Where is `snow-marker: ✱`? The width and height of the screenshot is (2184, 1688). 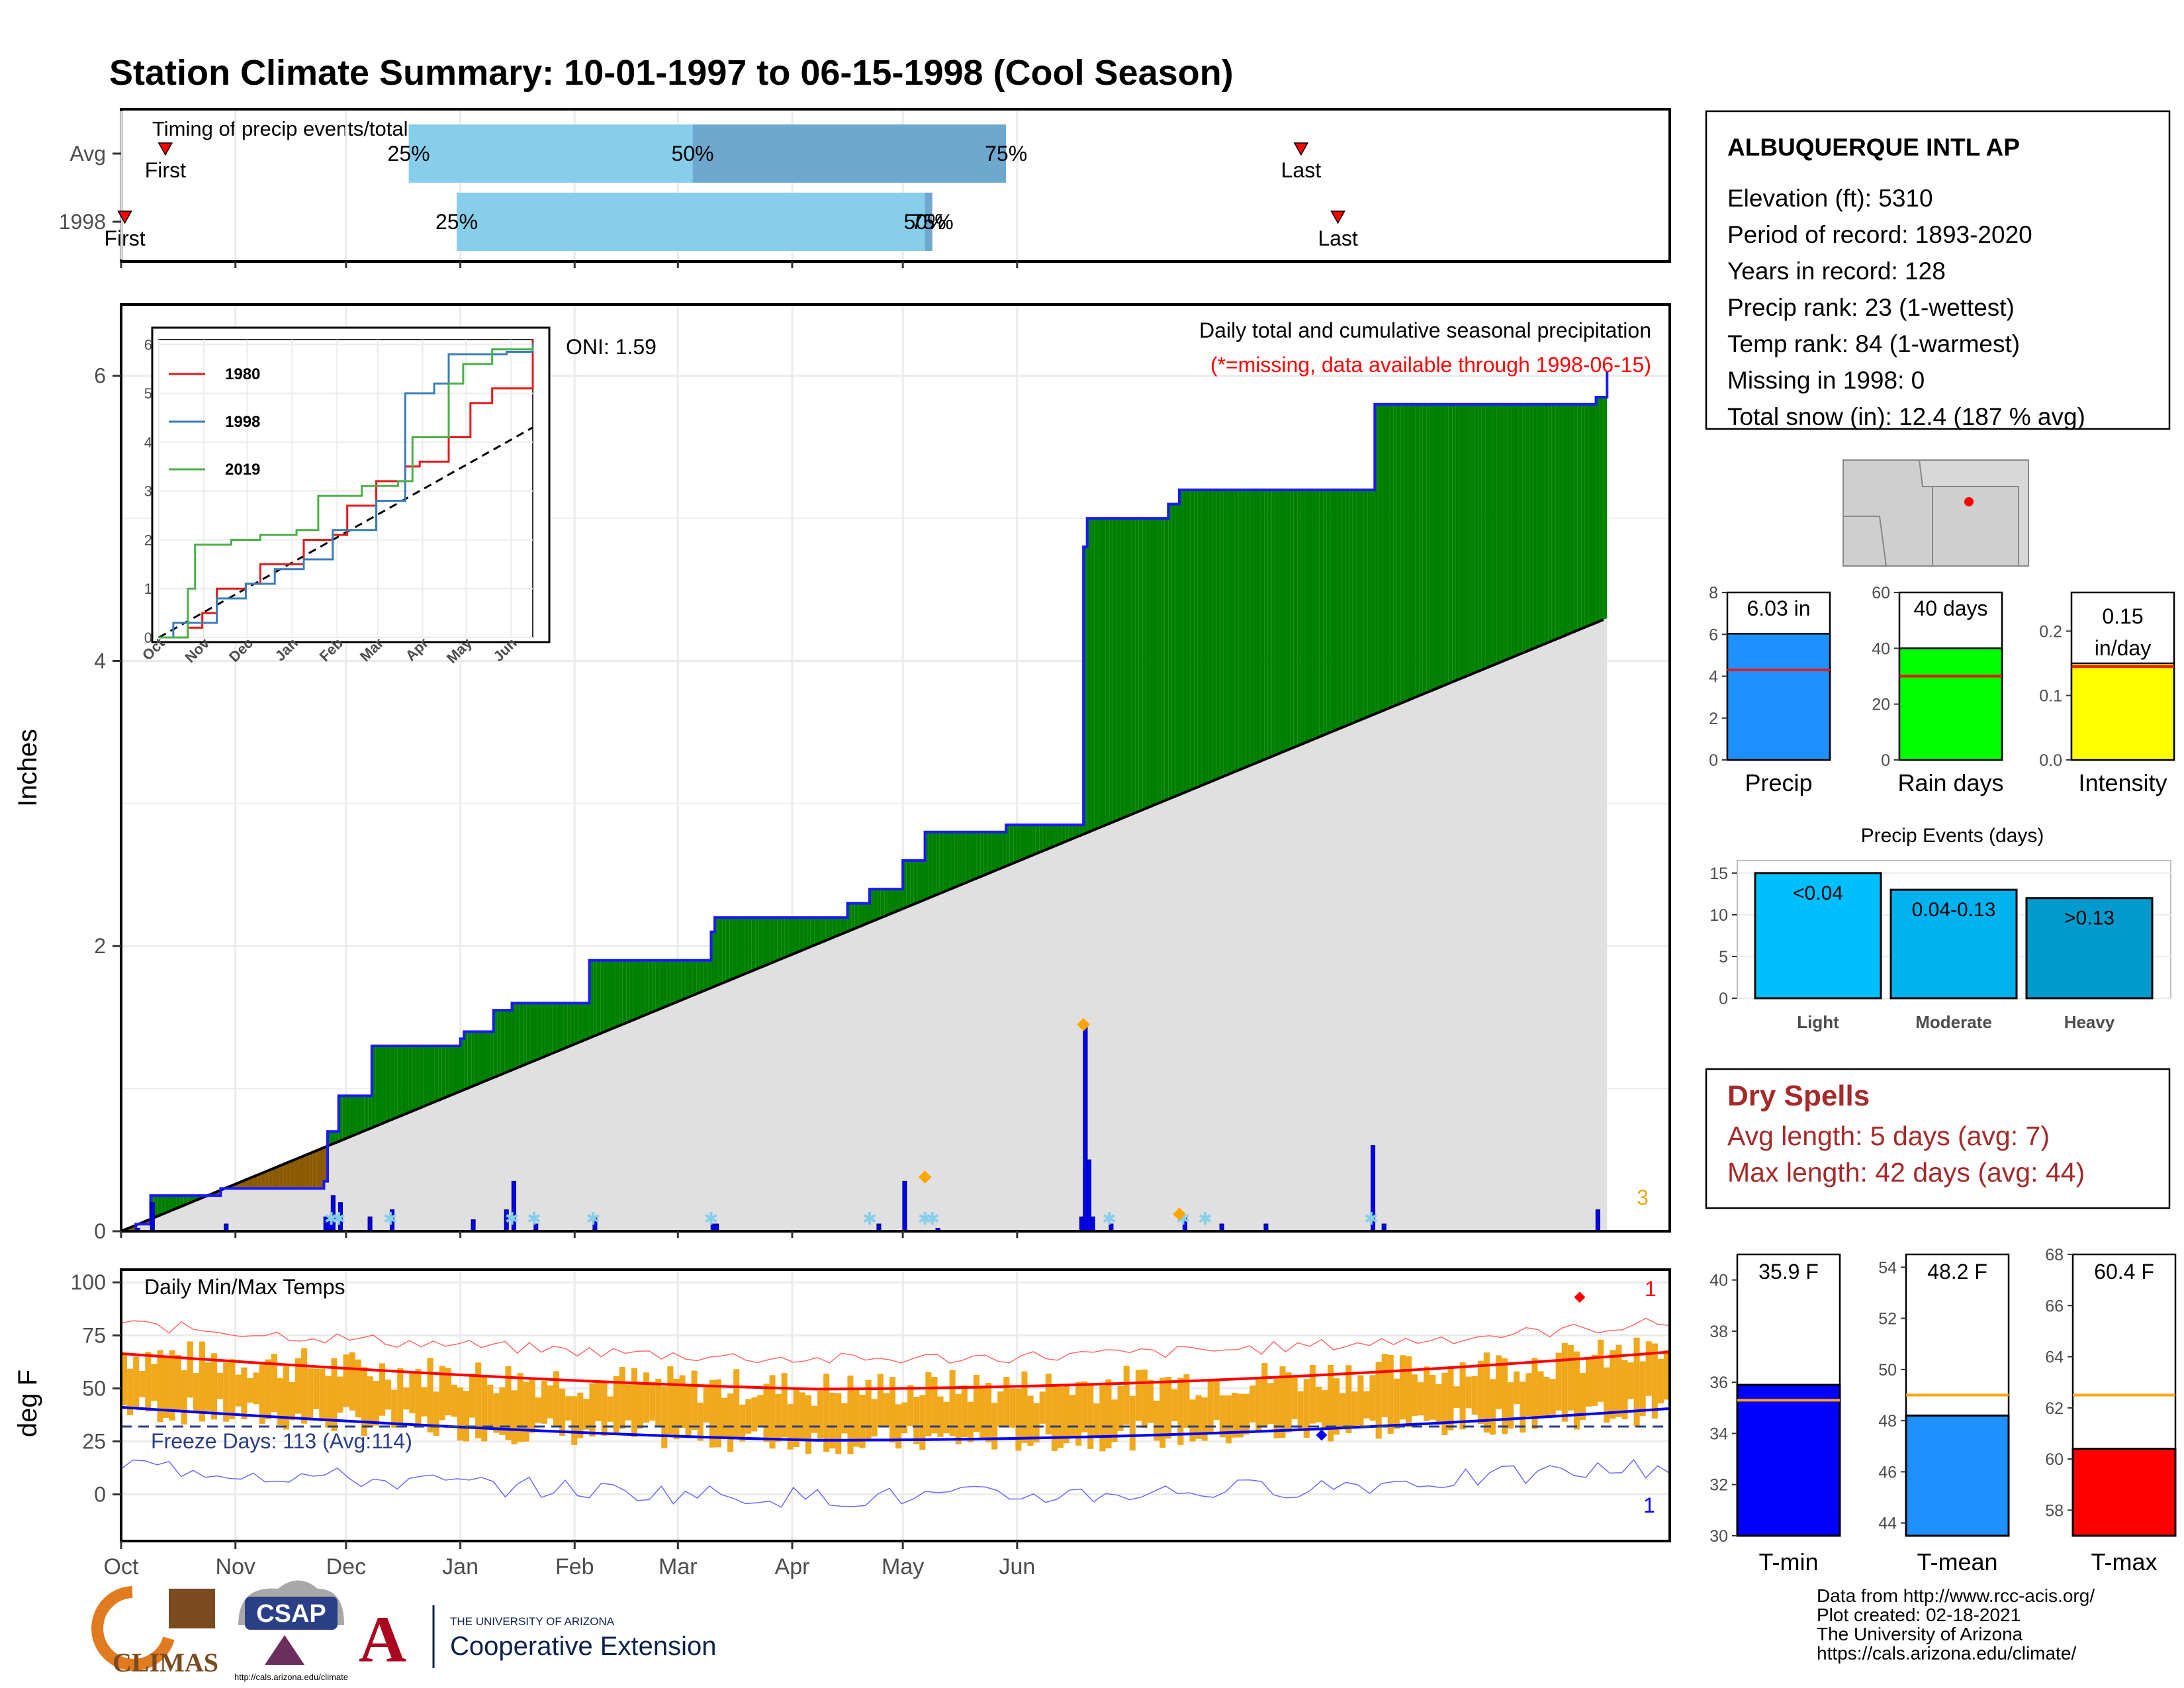 snow-marker: ✱ is located at coordinates (711, 1219).